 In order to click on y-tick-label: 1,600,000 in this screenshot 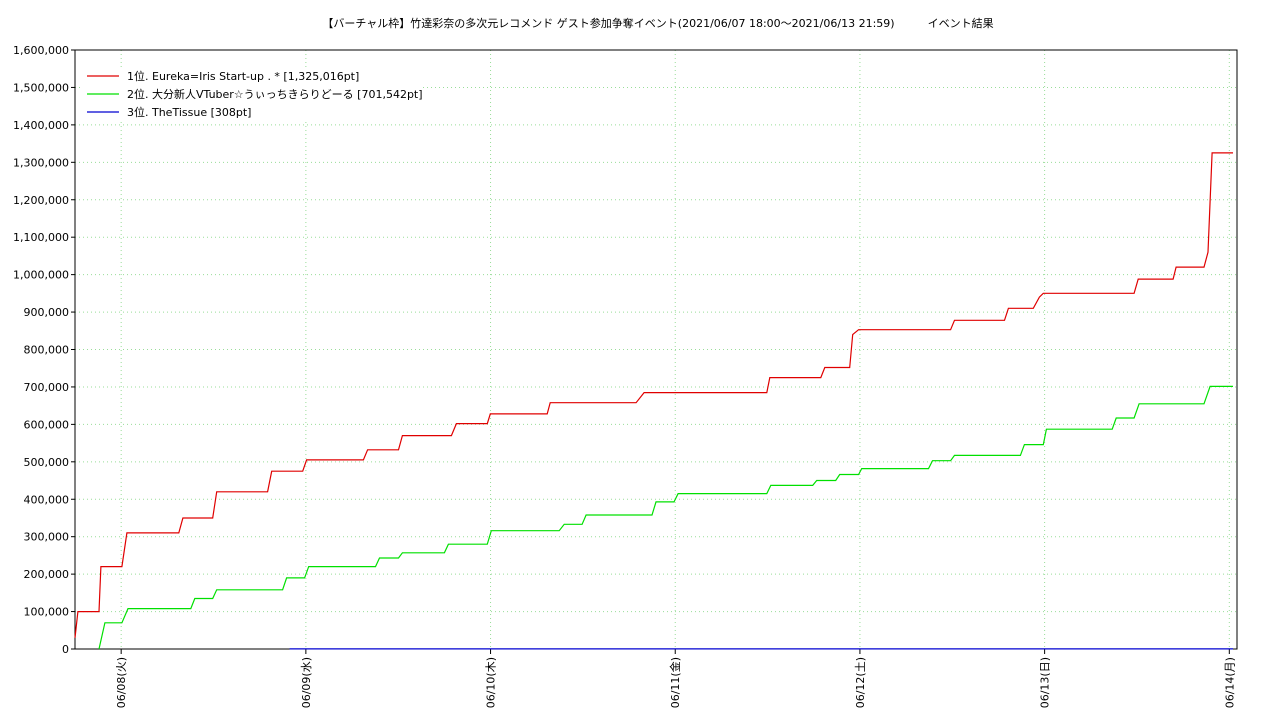, I will do `click(41, 50)`.